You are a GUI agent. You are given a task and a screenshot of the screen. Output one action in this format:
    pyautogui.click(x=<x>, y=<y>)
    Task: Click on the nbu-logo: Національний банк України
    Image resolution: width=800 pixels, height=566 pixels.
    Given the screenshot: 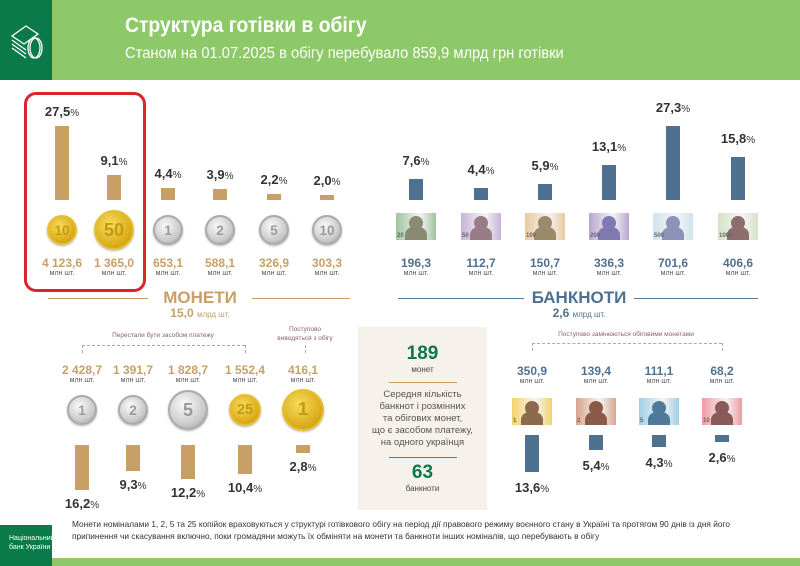 What is the action you would take?
    pyautogui.click(x=27, y=545)
    